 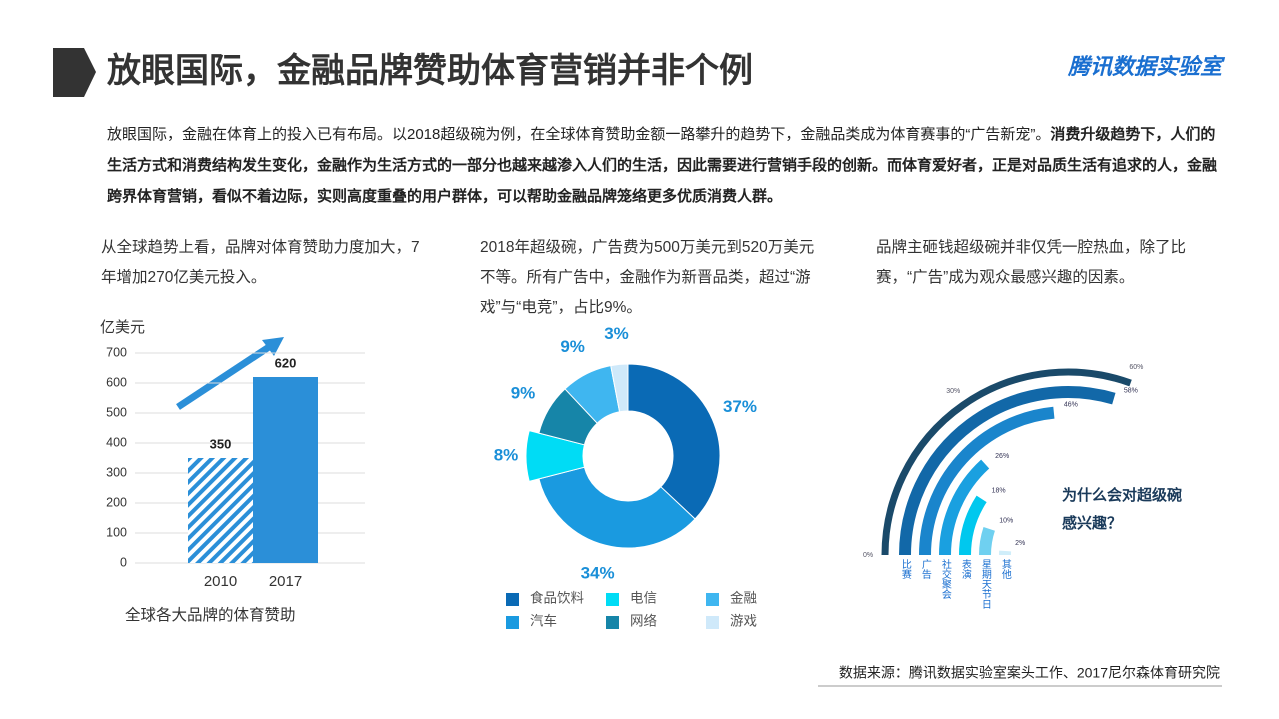 I want to click on value-label: 620, so click(x=286, y=362).